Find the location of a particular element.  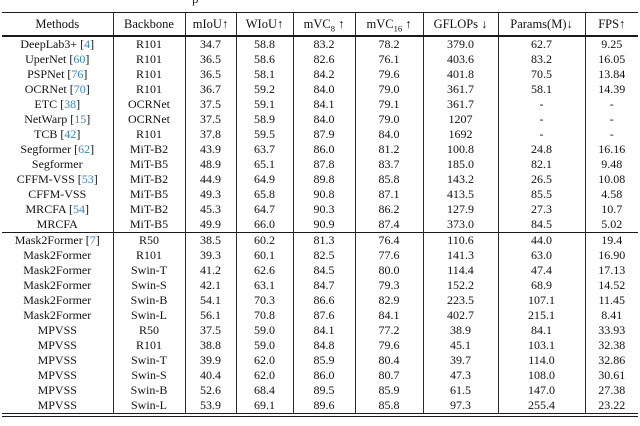

value-cell: 85.9 is located at coordinates (388, 390).